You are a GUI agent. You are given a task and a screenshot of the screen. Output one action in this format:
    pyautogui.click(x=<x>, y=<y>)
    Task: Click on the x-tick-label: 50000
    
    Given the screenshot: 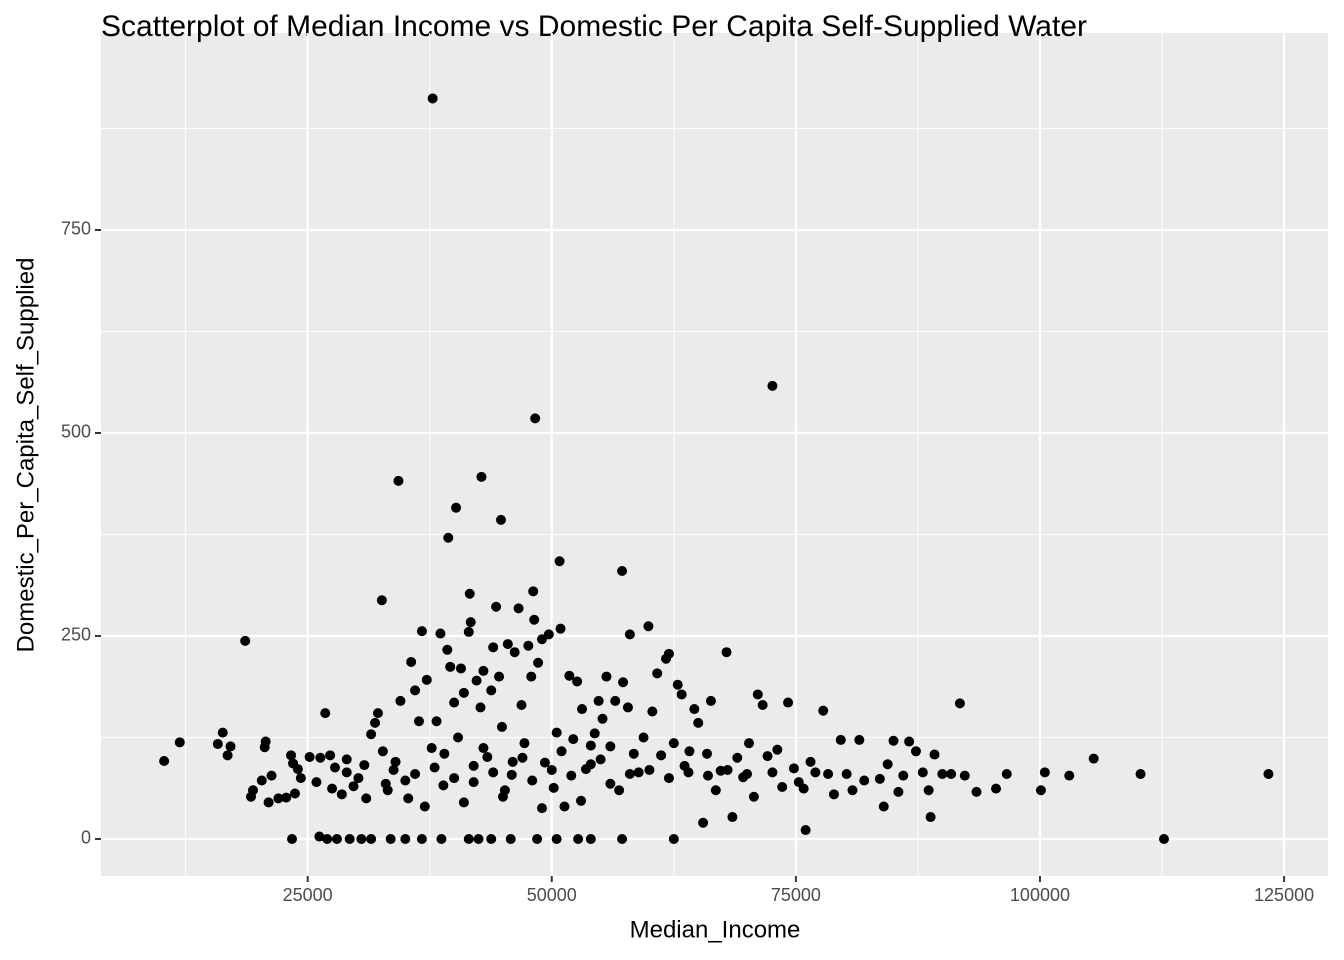 What is the action you would take?
    pyautogui.click(x=552, y=895)
    